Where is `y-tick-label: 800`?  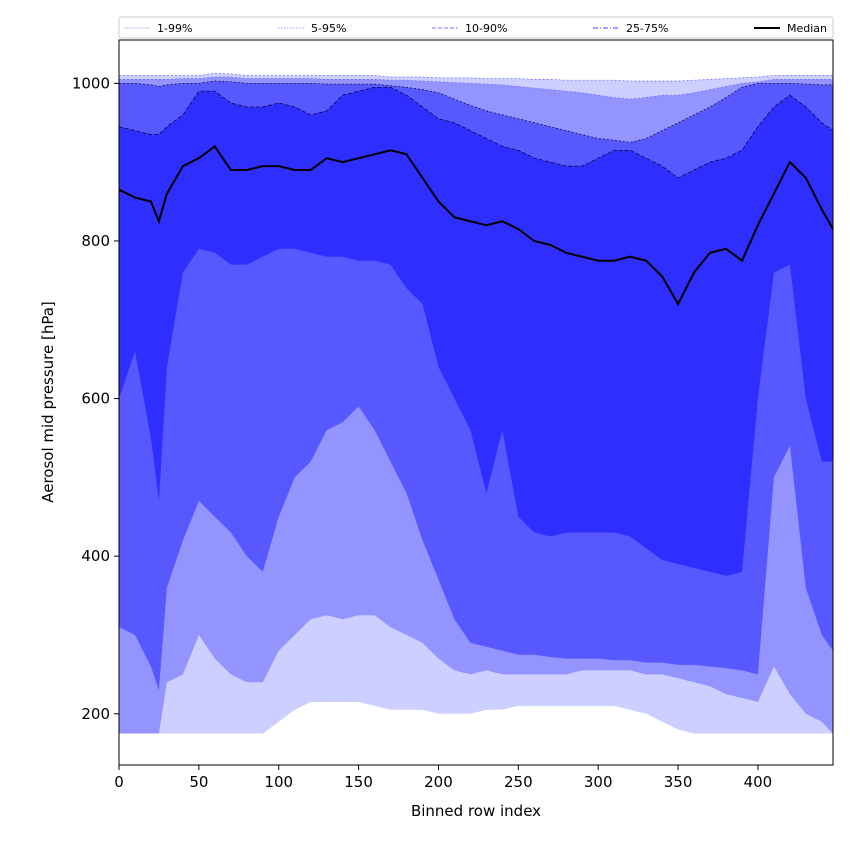
y-tick-label: 800 is located at coordinates (95, 241).